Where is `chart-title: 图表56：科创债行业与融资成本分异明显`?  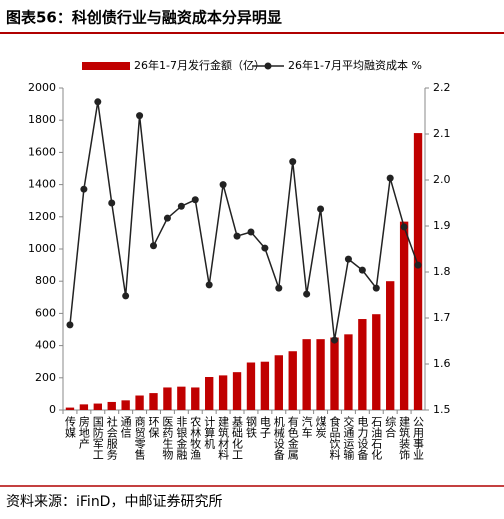
chart-title: 图表56：科创债行业与融资成本分异明显 is located at coordinates (144, 18).